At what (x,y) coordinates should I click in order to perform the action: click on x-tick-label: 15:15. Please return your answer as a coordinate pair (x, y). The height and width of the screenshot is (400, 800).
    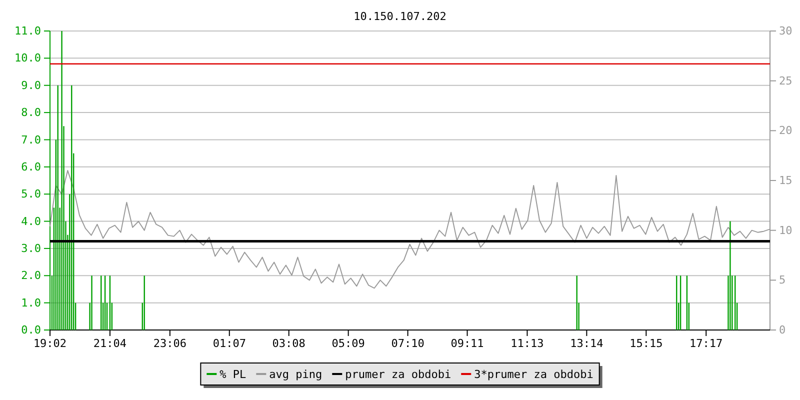
    Looking at the image, I should click on (646, 343).